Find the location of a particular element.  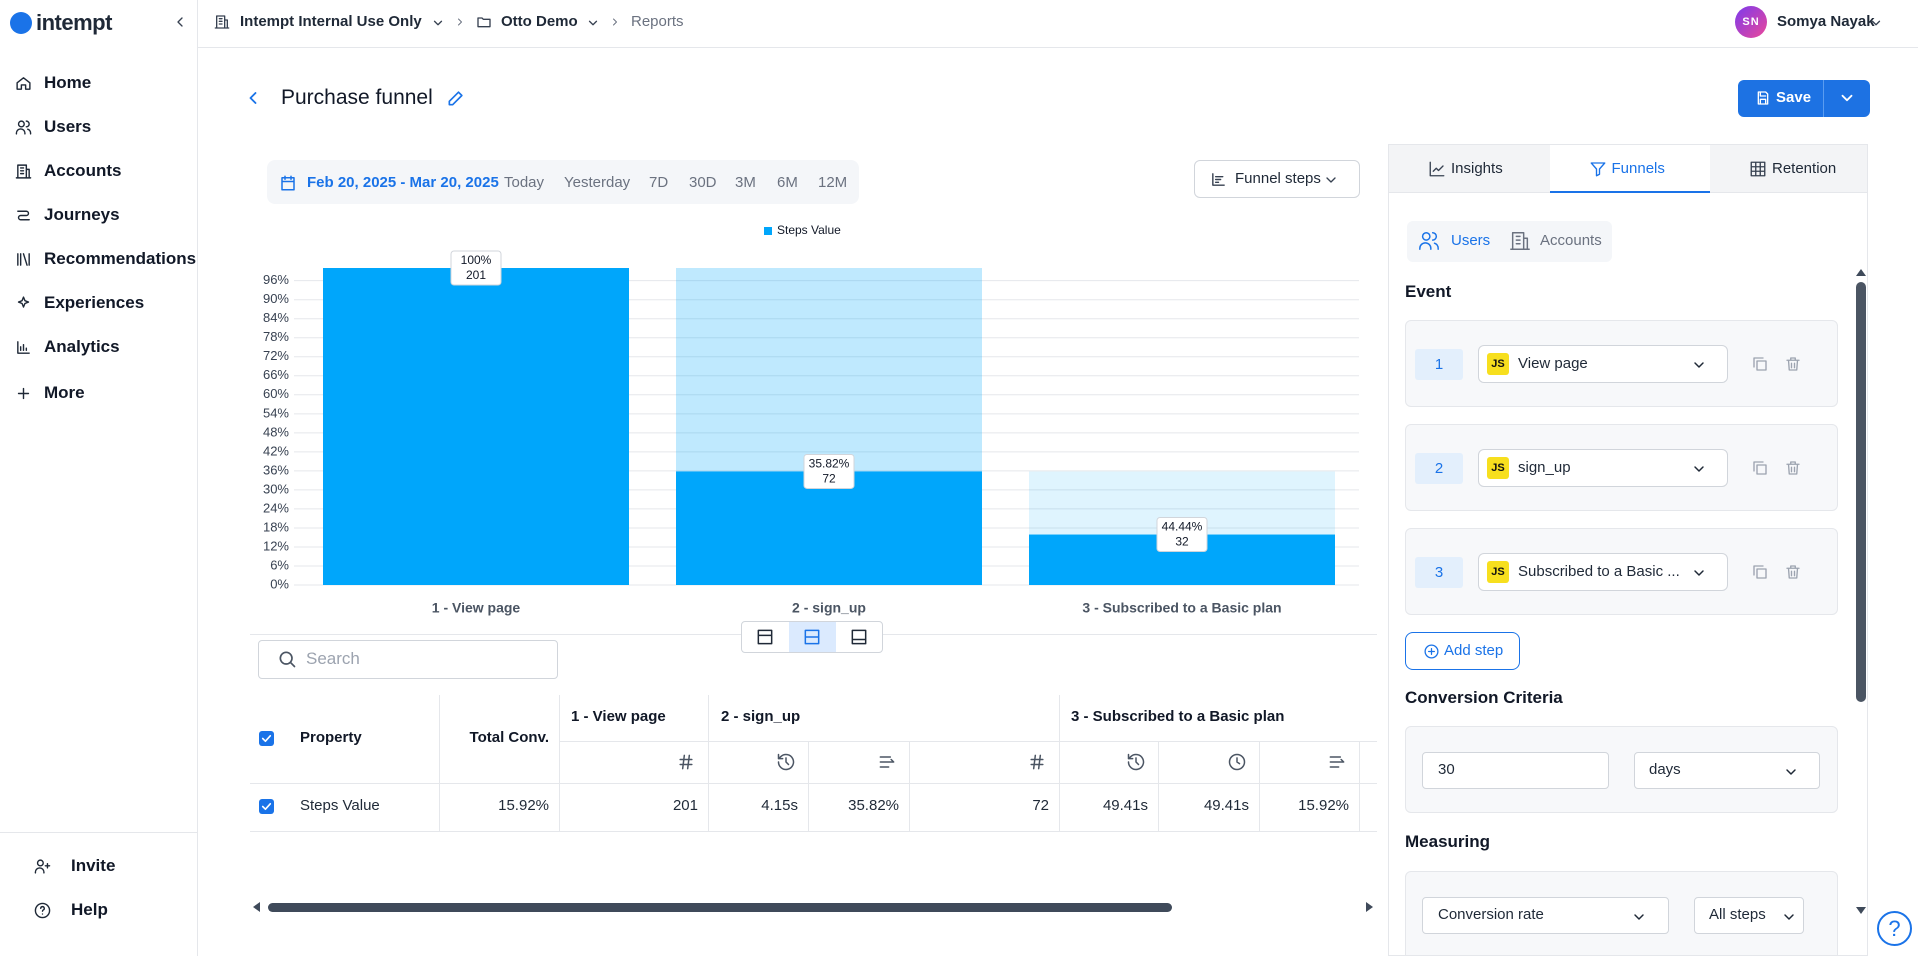

measure-value: Conversion rate is located at coordinates (1491, 914).